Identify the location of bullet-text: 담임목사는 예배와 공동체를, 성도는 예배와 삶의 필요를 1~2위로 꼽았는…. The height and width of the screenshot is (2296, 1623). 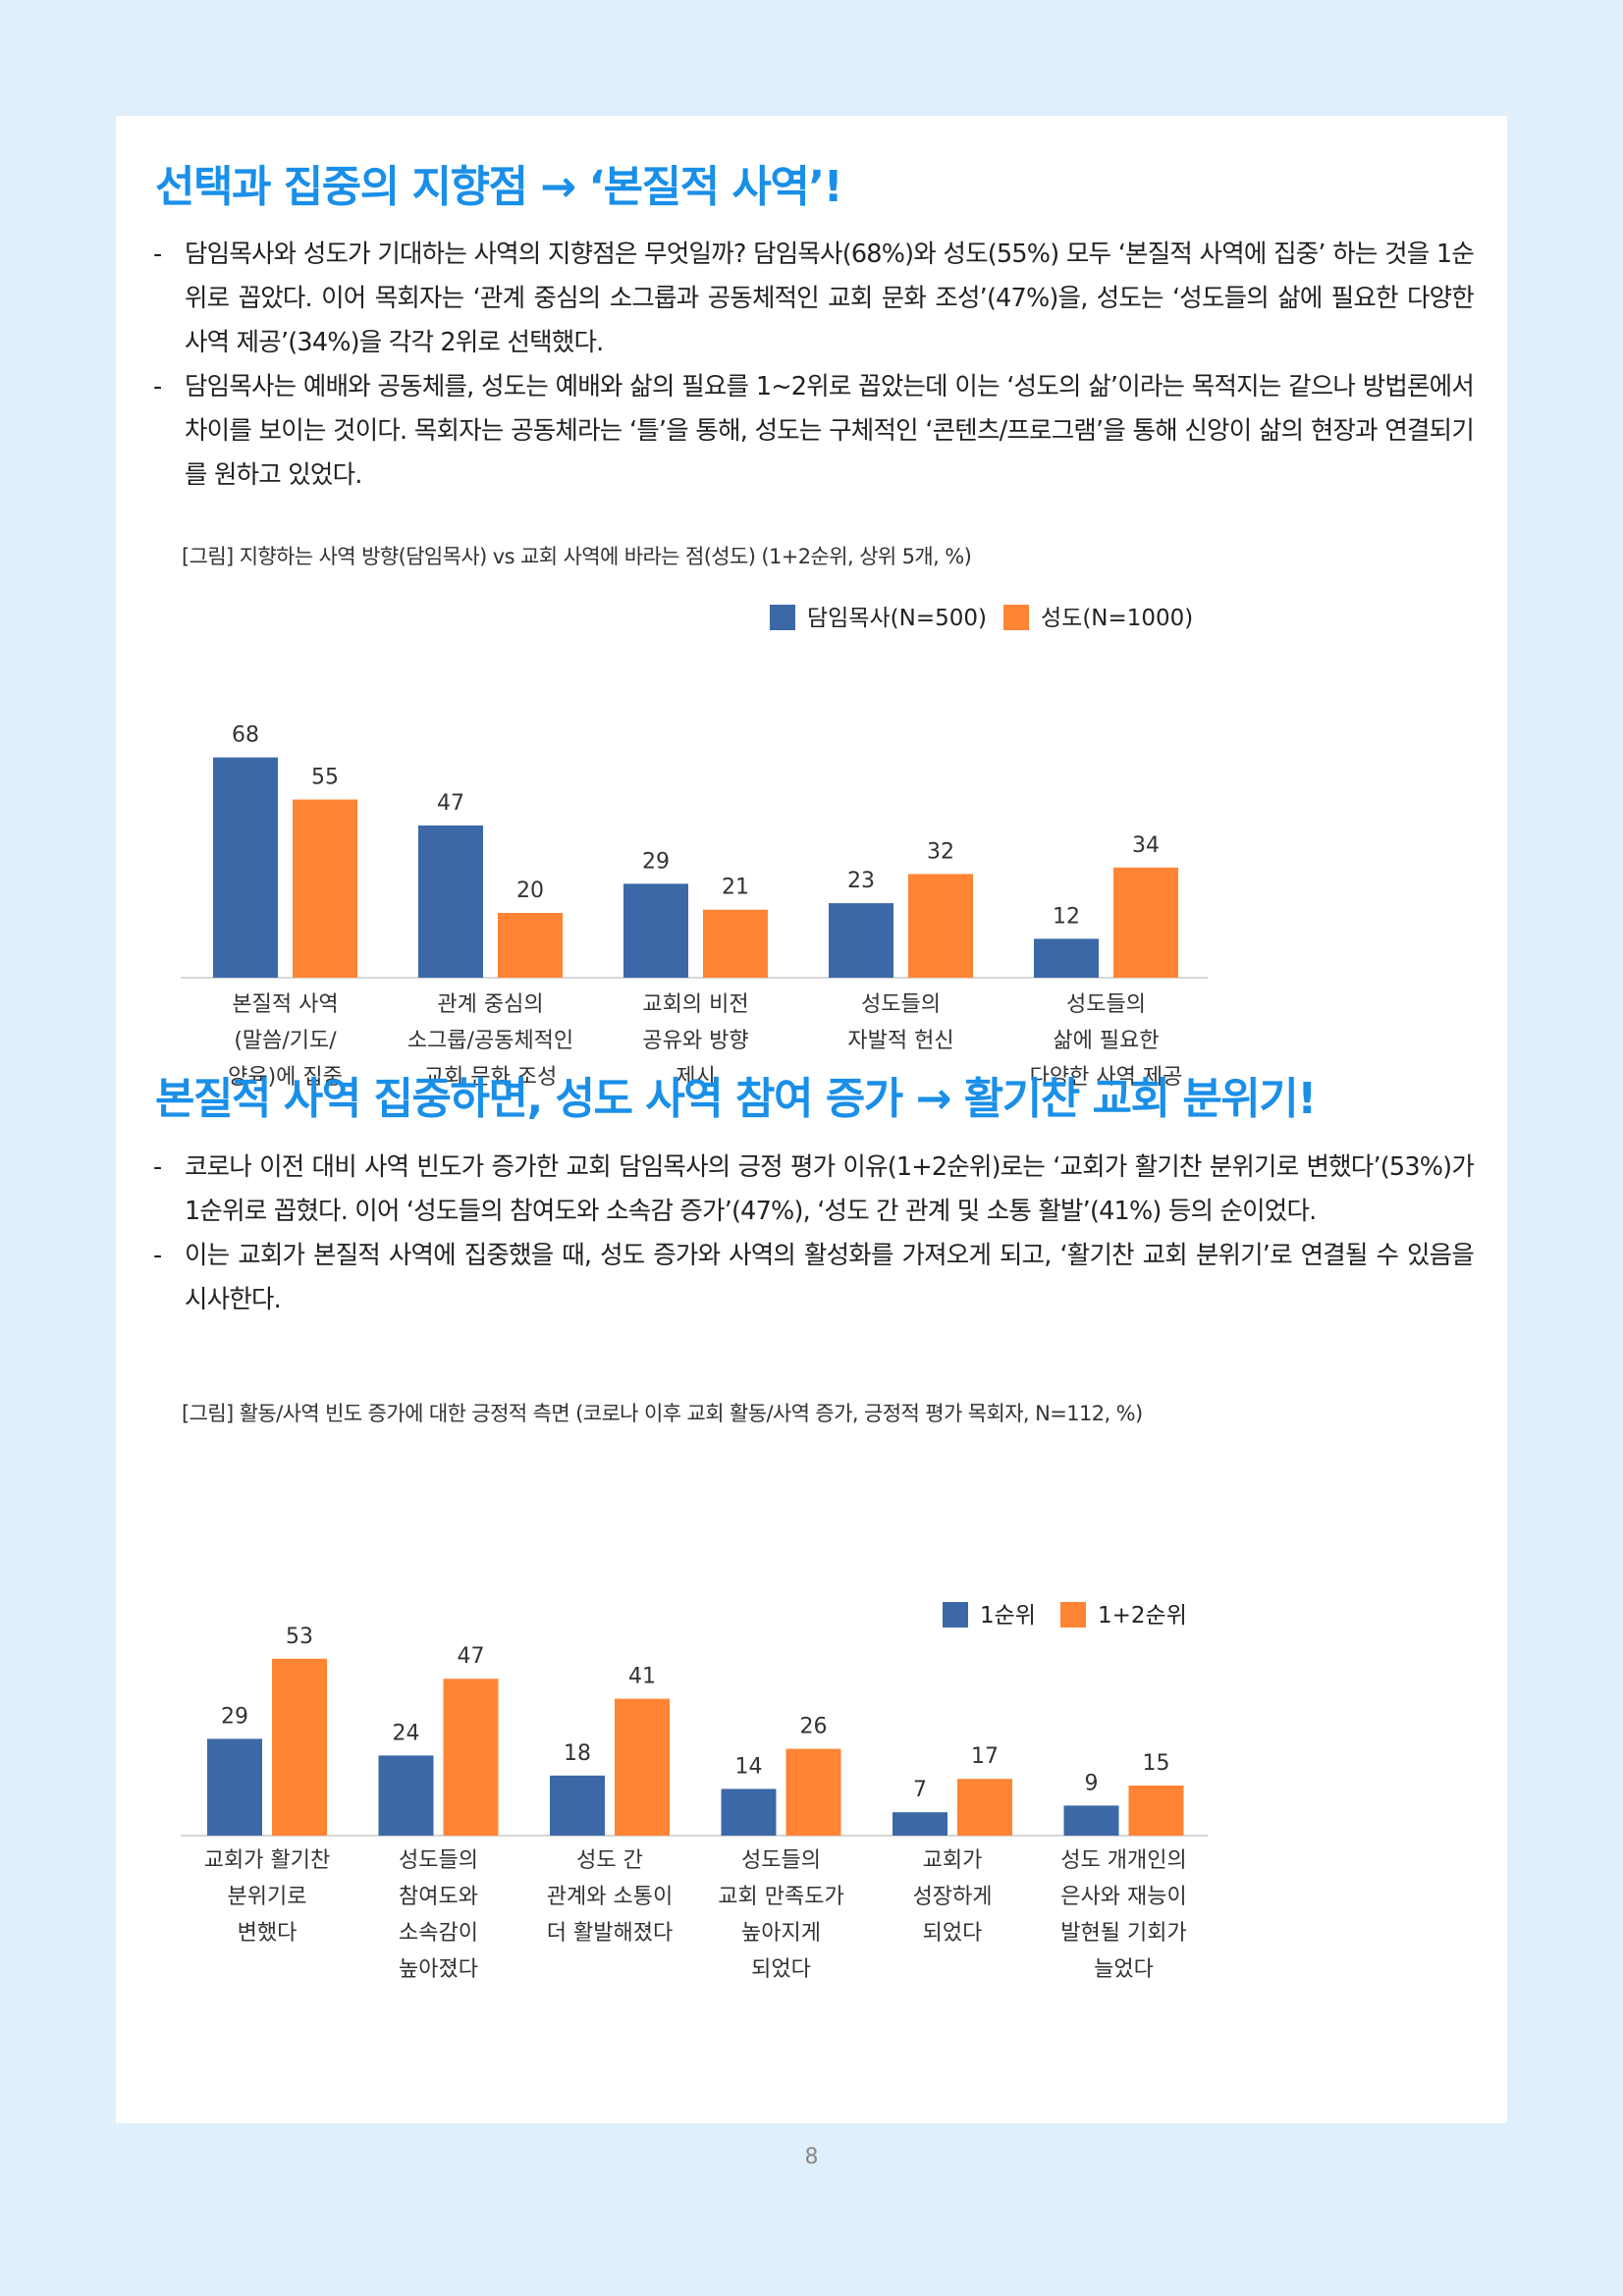
(830, 431).